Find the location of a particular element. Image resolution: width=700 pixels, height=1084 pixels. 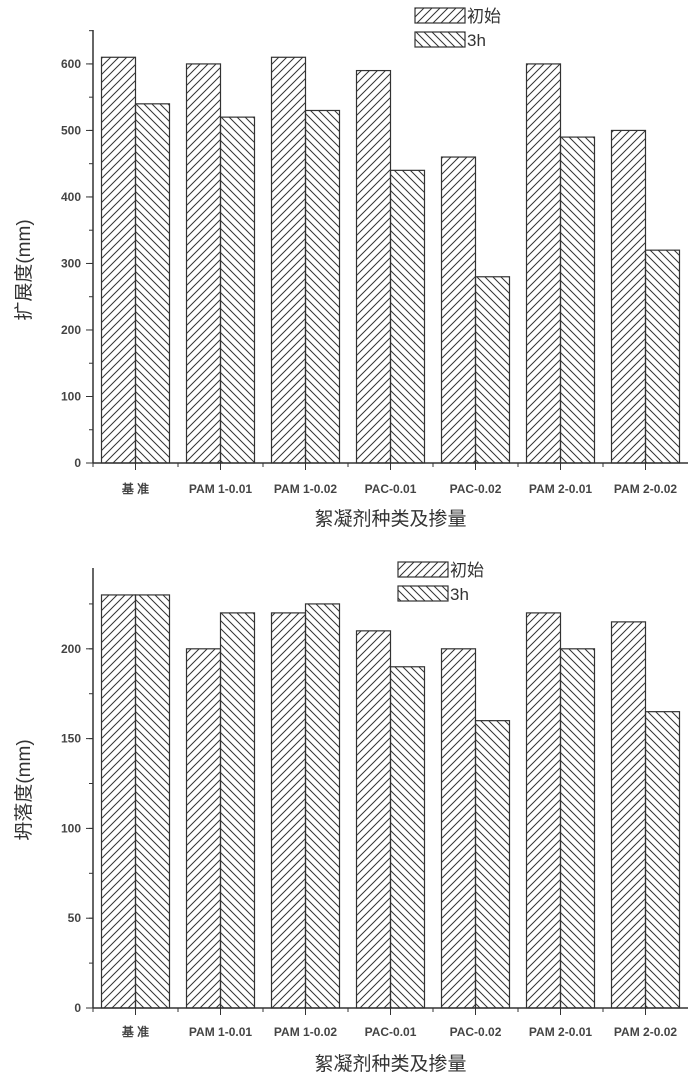

y-tick-label: 600 is located at coordinates (71, 64).